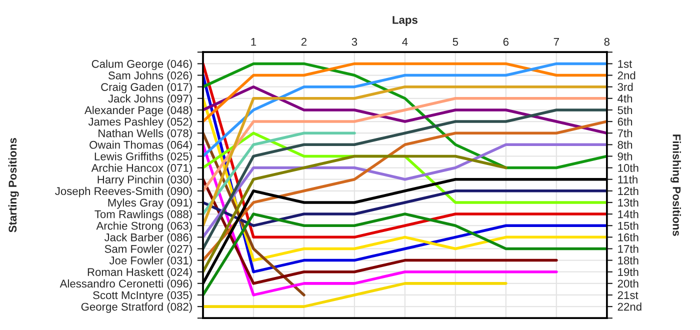 This screenshot has height=330, width=700. What do you see at coordinates (625, 98) in the screenshot?
I see `y2-tick-label: 4th` at bounding box center [625, 98].